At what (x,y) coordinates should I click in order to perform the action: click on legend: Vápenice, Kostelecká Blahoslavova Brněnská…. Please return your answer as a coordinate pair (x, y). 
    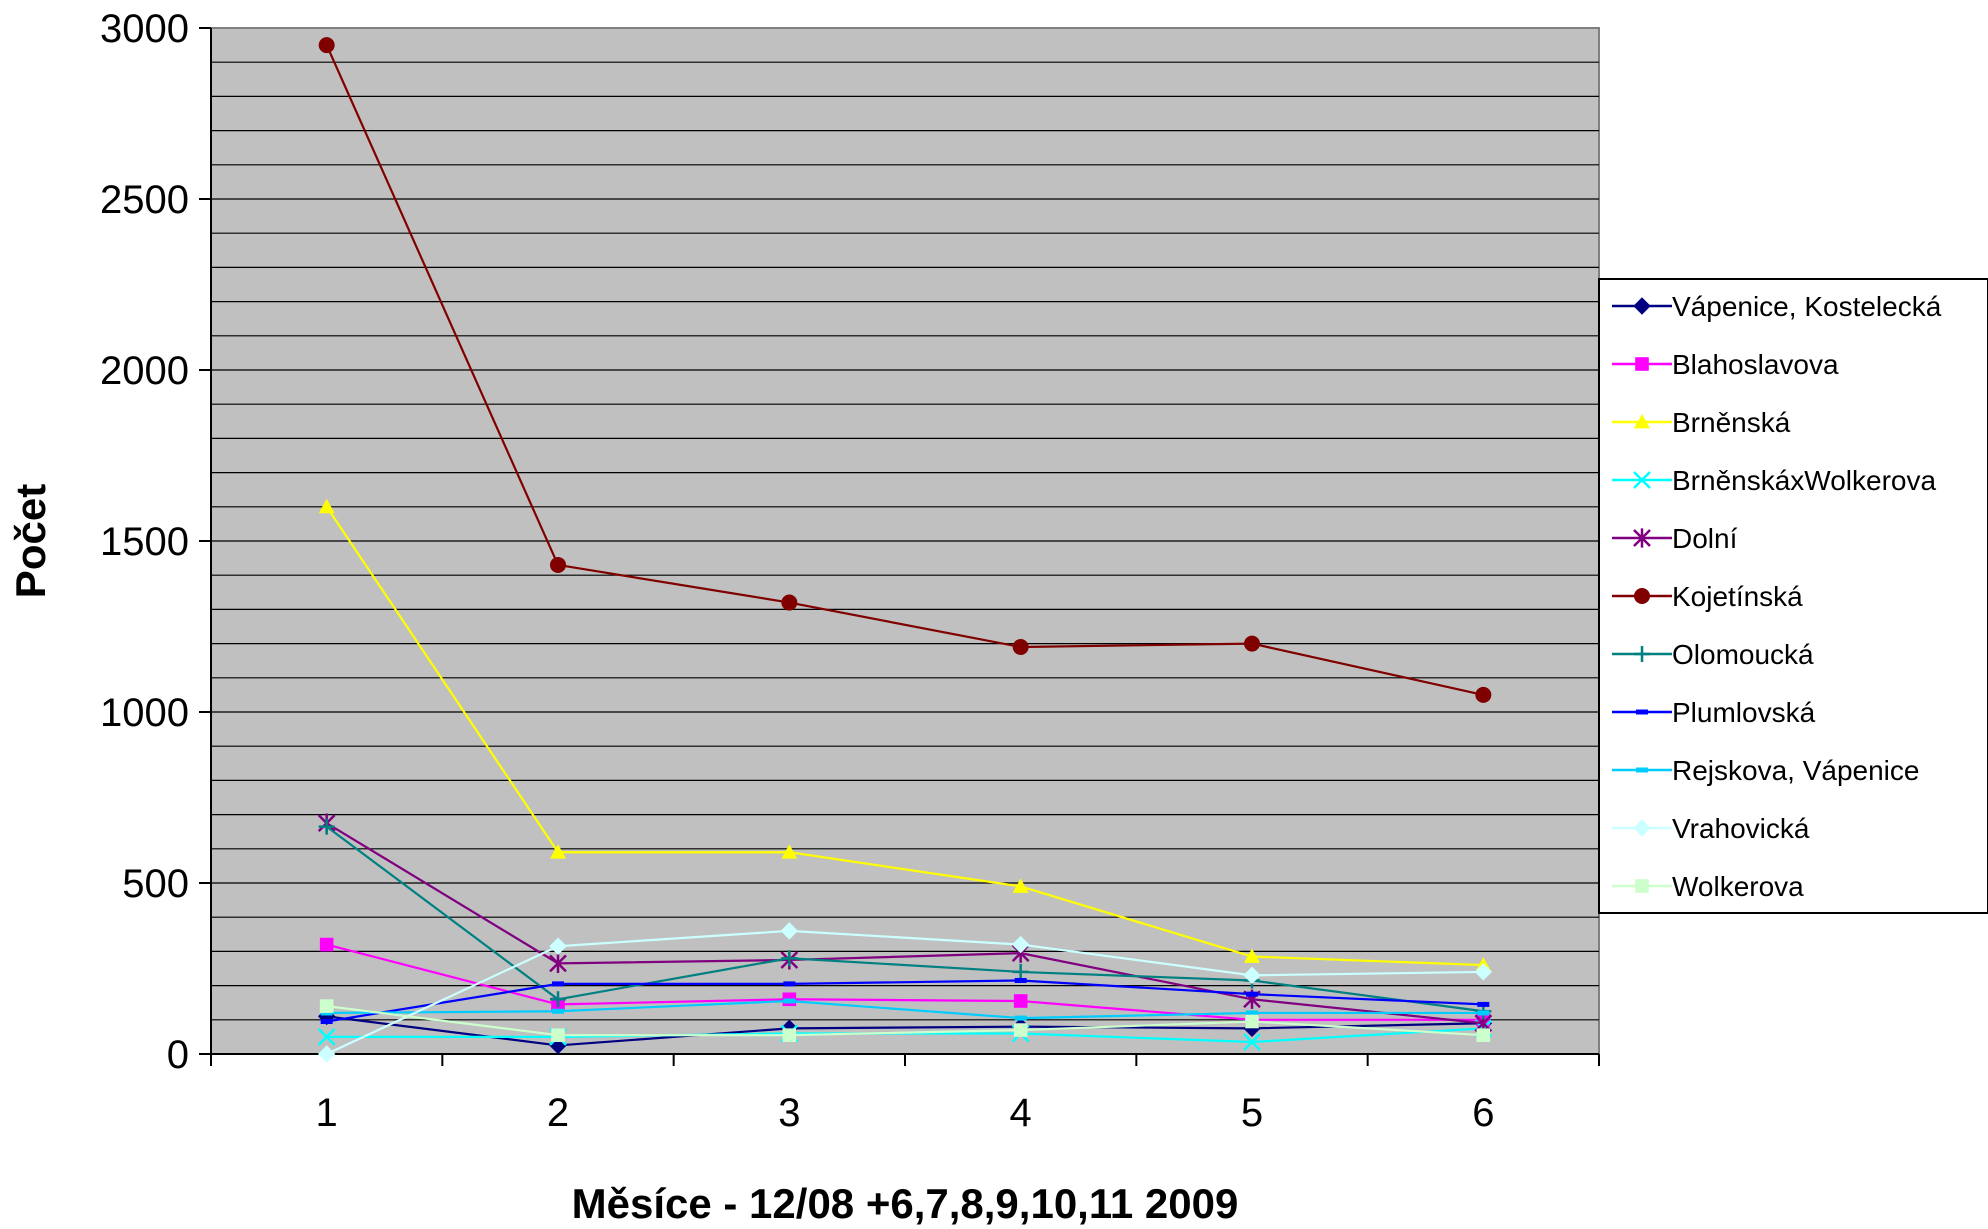
    Looking at the image, I should click on (1793, 596).